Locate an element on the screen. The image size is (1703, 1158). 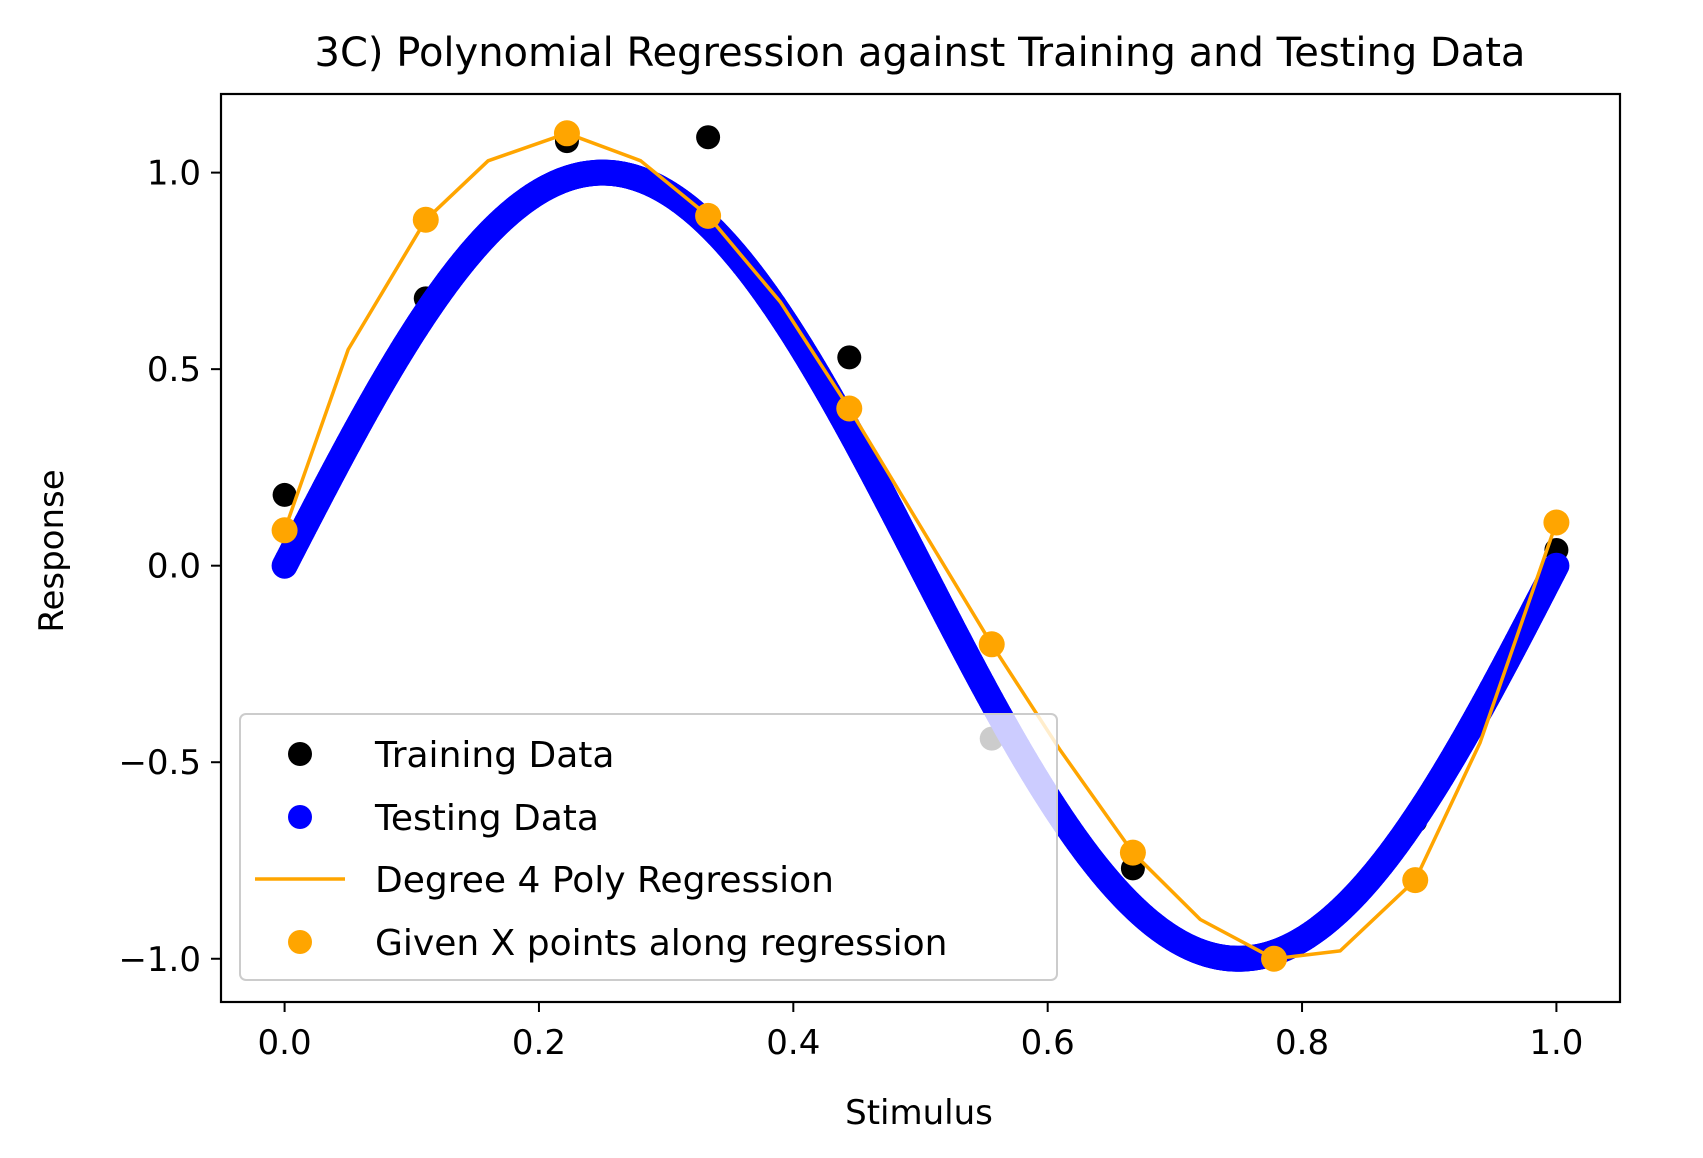
legend-marker-training is located at coordinates (300, 754).